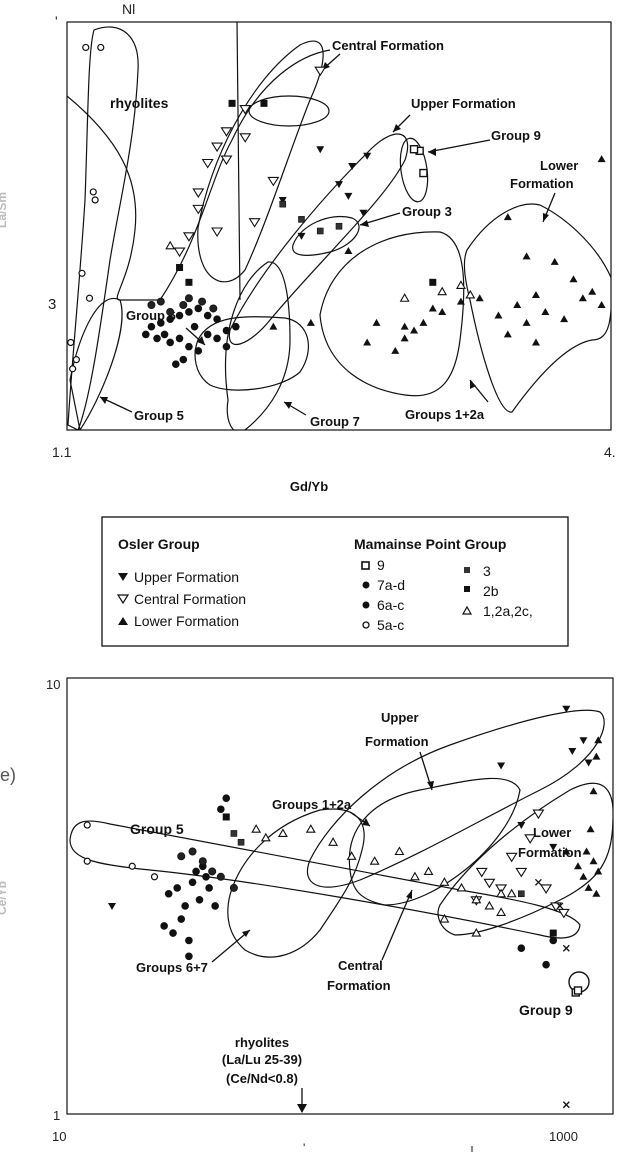  Describe the element at coordinates (390, 625) in the screenshot. I see `legend-item-5a-c: 5a-c` at that location.